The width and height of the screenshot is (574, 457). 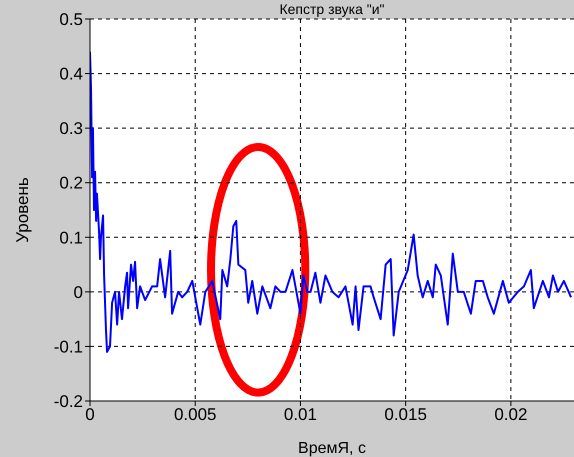 What do you see at coordinates (405, 414) in the screenshot?
I see `x-tick-label: 0.015` at bounding box center [405, 414].